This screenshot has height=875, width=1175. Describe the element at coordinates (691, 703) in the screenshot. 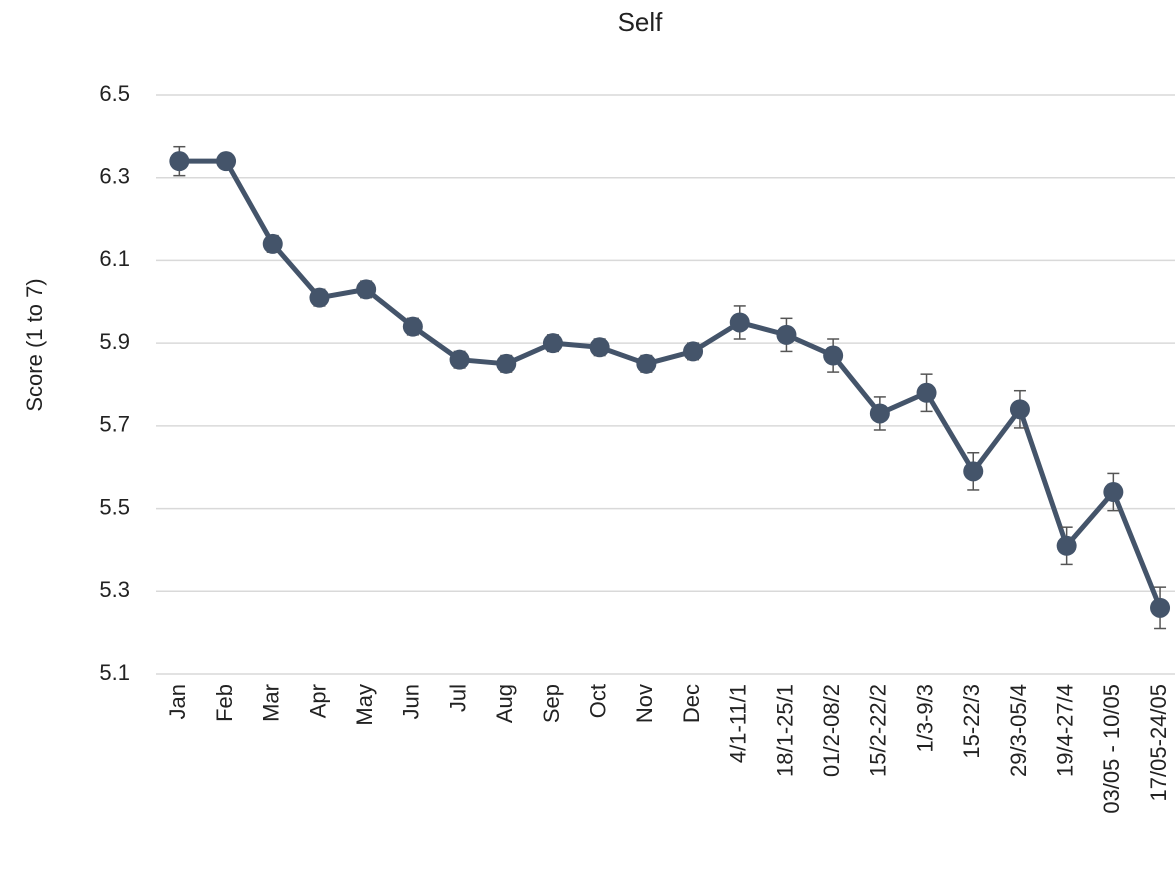

I see `x-tick-label: Dec` at that location.